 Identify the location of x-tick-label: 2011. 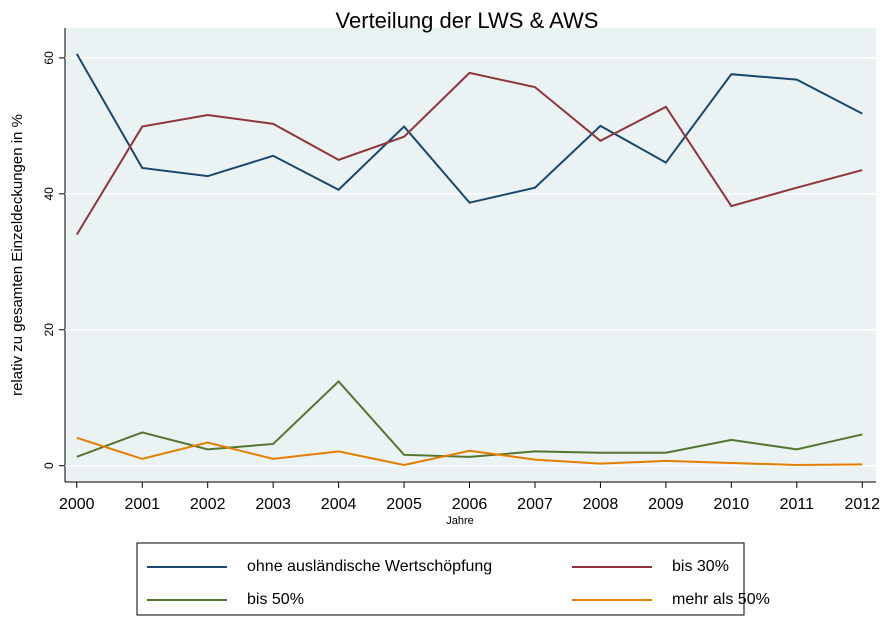
(797, 504).